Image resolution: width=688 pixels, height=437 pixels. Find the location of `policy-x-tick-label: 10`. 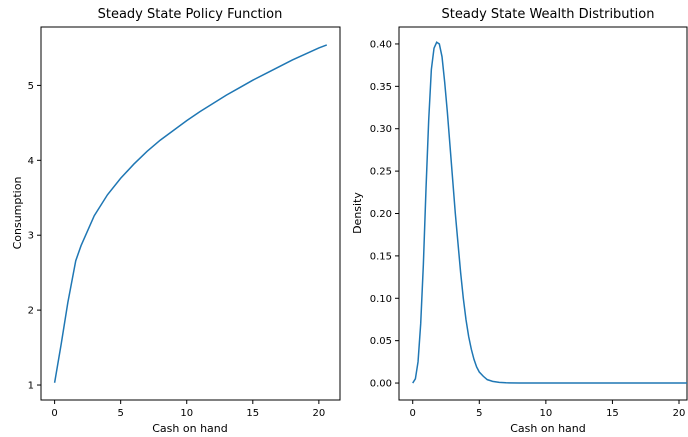

policy-x-tick-label: 10 is located at coordinates (186, 413).